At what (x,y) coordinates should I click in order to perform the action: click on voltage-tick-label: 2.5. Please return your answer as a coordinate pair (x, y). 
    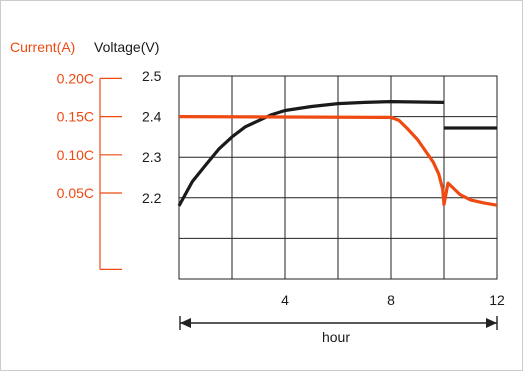
    Looking at the image, I should click on (152, 76).